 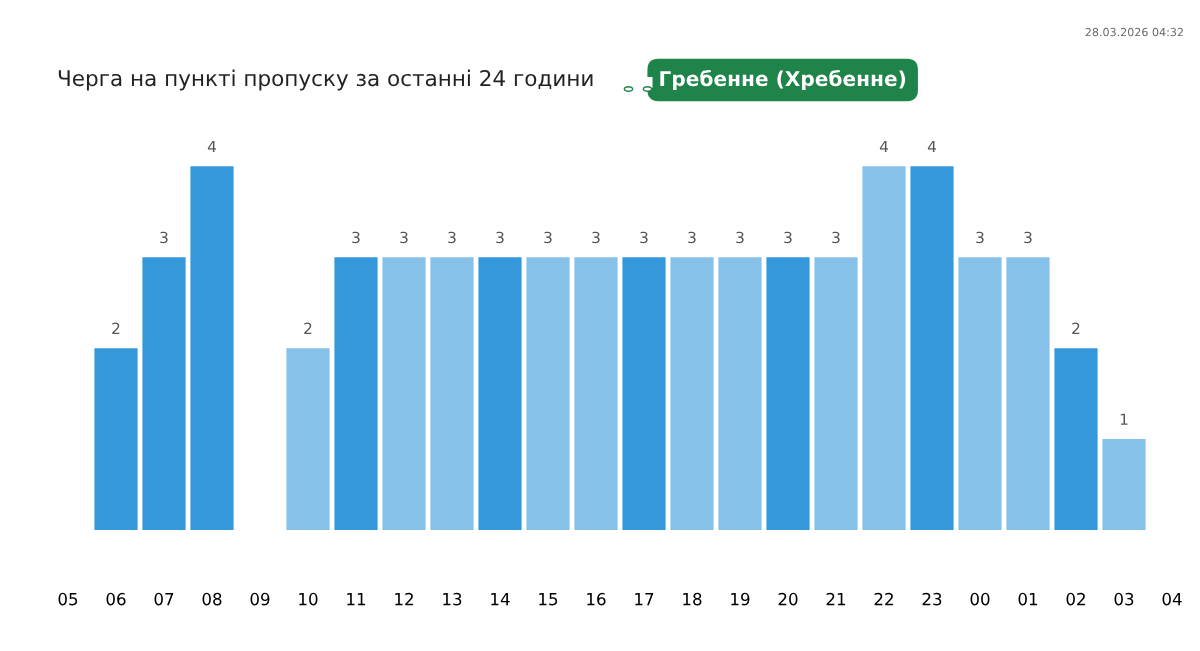 I want to click on x-tick-label: 05, so click(x=68, y=599).